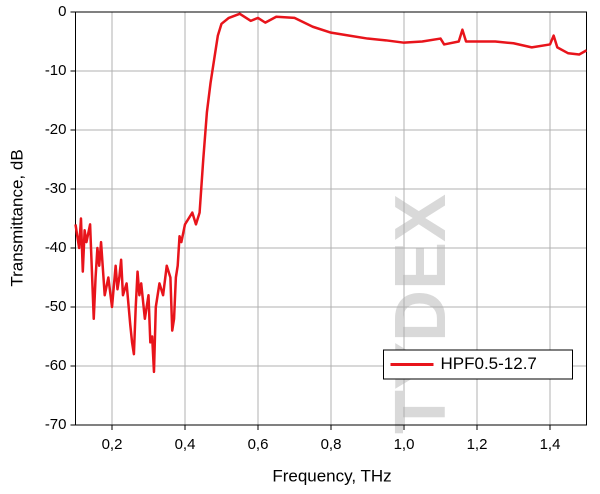 The width and height of the screenshot is (600, 494). Describe the element at coordinates (112, 444) in the screenshot. I see `x-tick-label: 0,2` at that location.